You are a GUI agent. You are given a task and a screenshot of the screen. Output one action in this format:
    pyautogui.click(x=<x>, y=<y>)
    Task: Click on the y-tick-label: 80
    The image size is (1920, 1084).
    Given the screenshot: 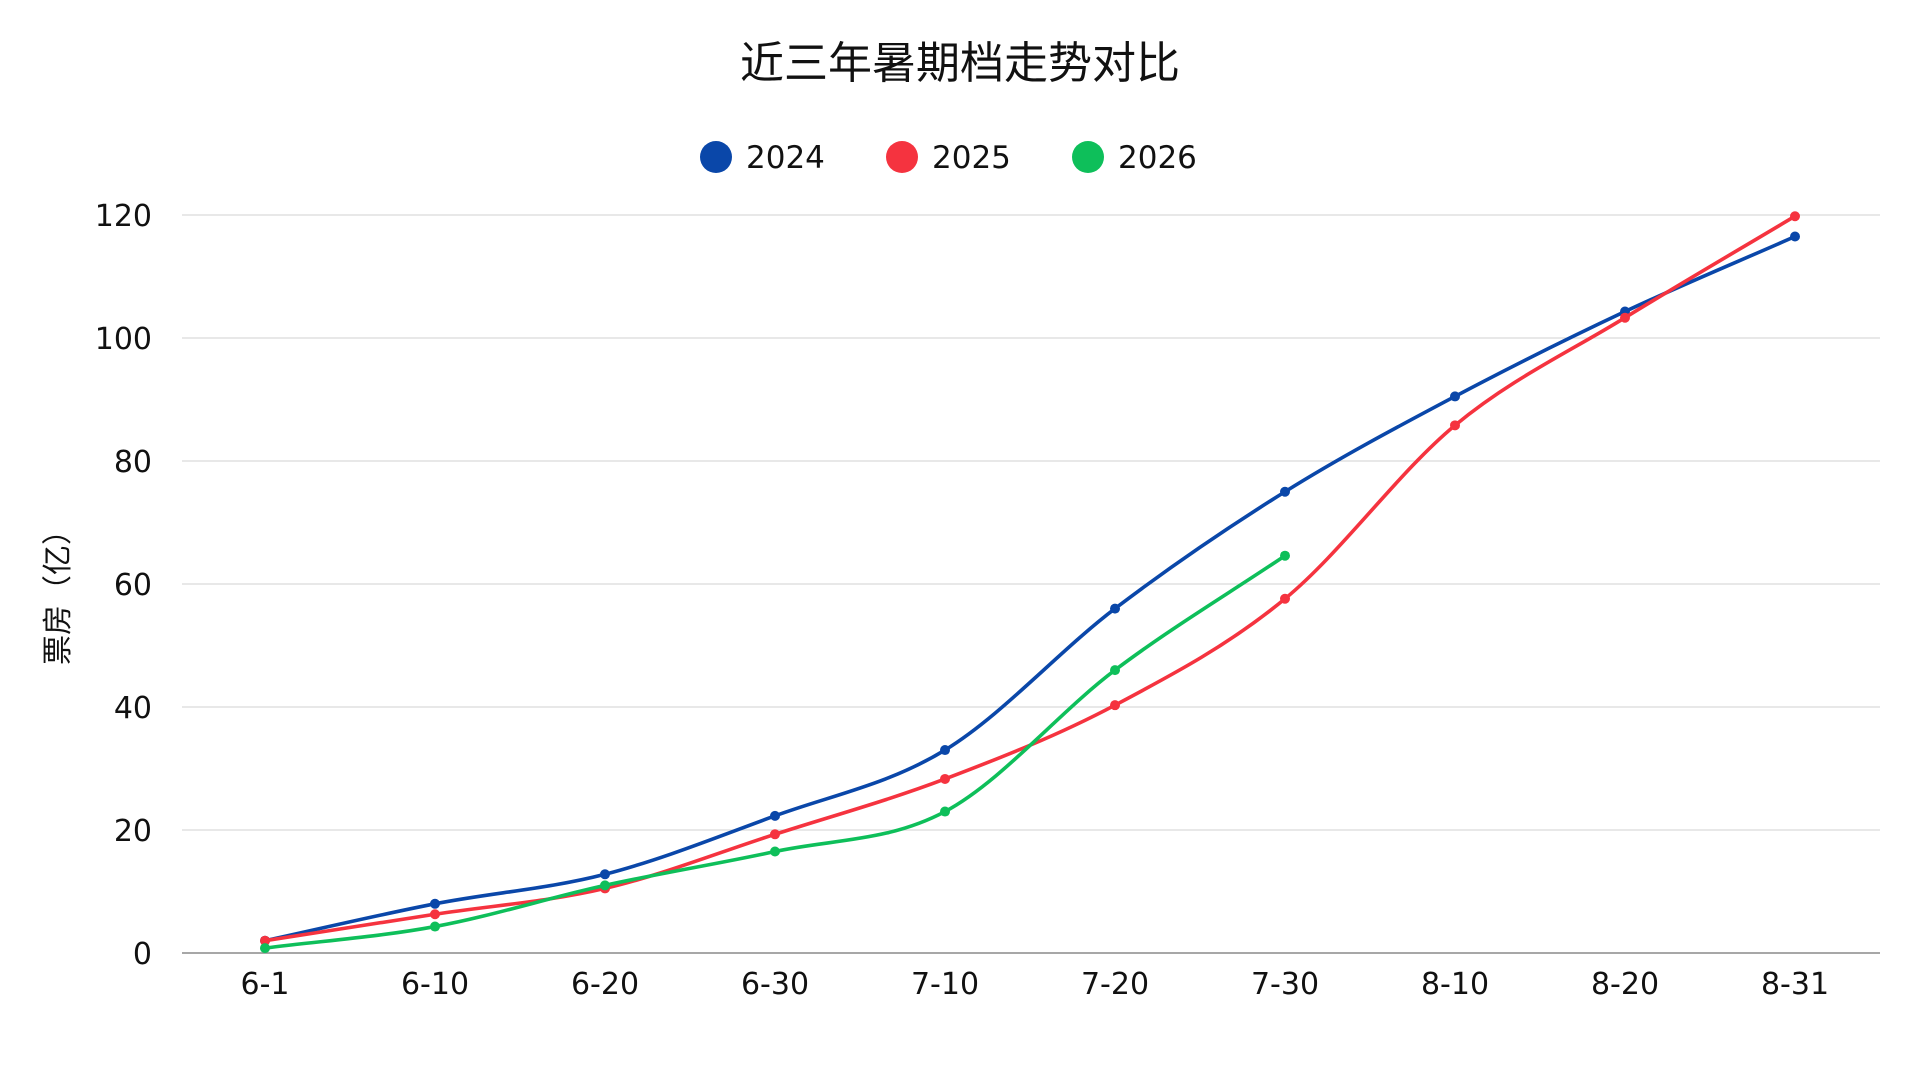 What is the action you would take?
    pyautogui.click(x=133, y=462)
    